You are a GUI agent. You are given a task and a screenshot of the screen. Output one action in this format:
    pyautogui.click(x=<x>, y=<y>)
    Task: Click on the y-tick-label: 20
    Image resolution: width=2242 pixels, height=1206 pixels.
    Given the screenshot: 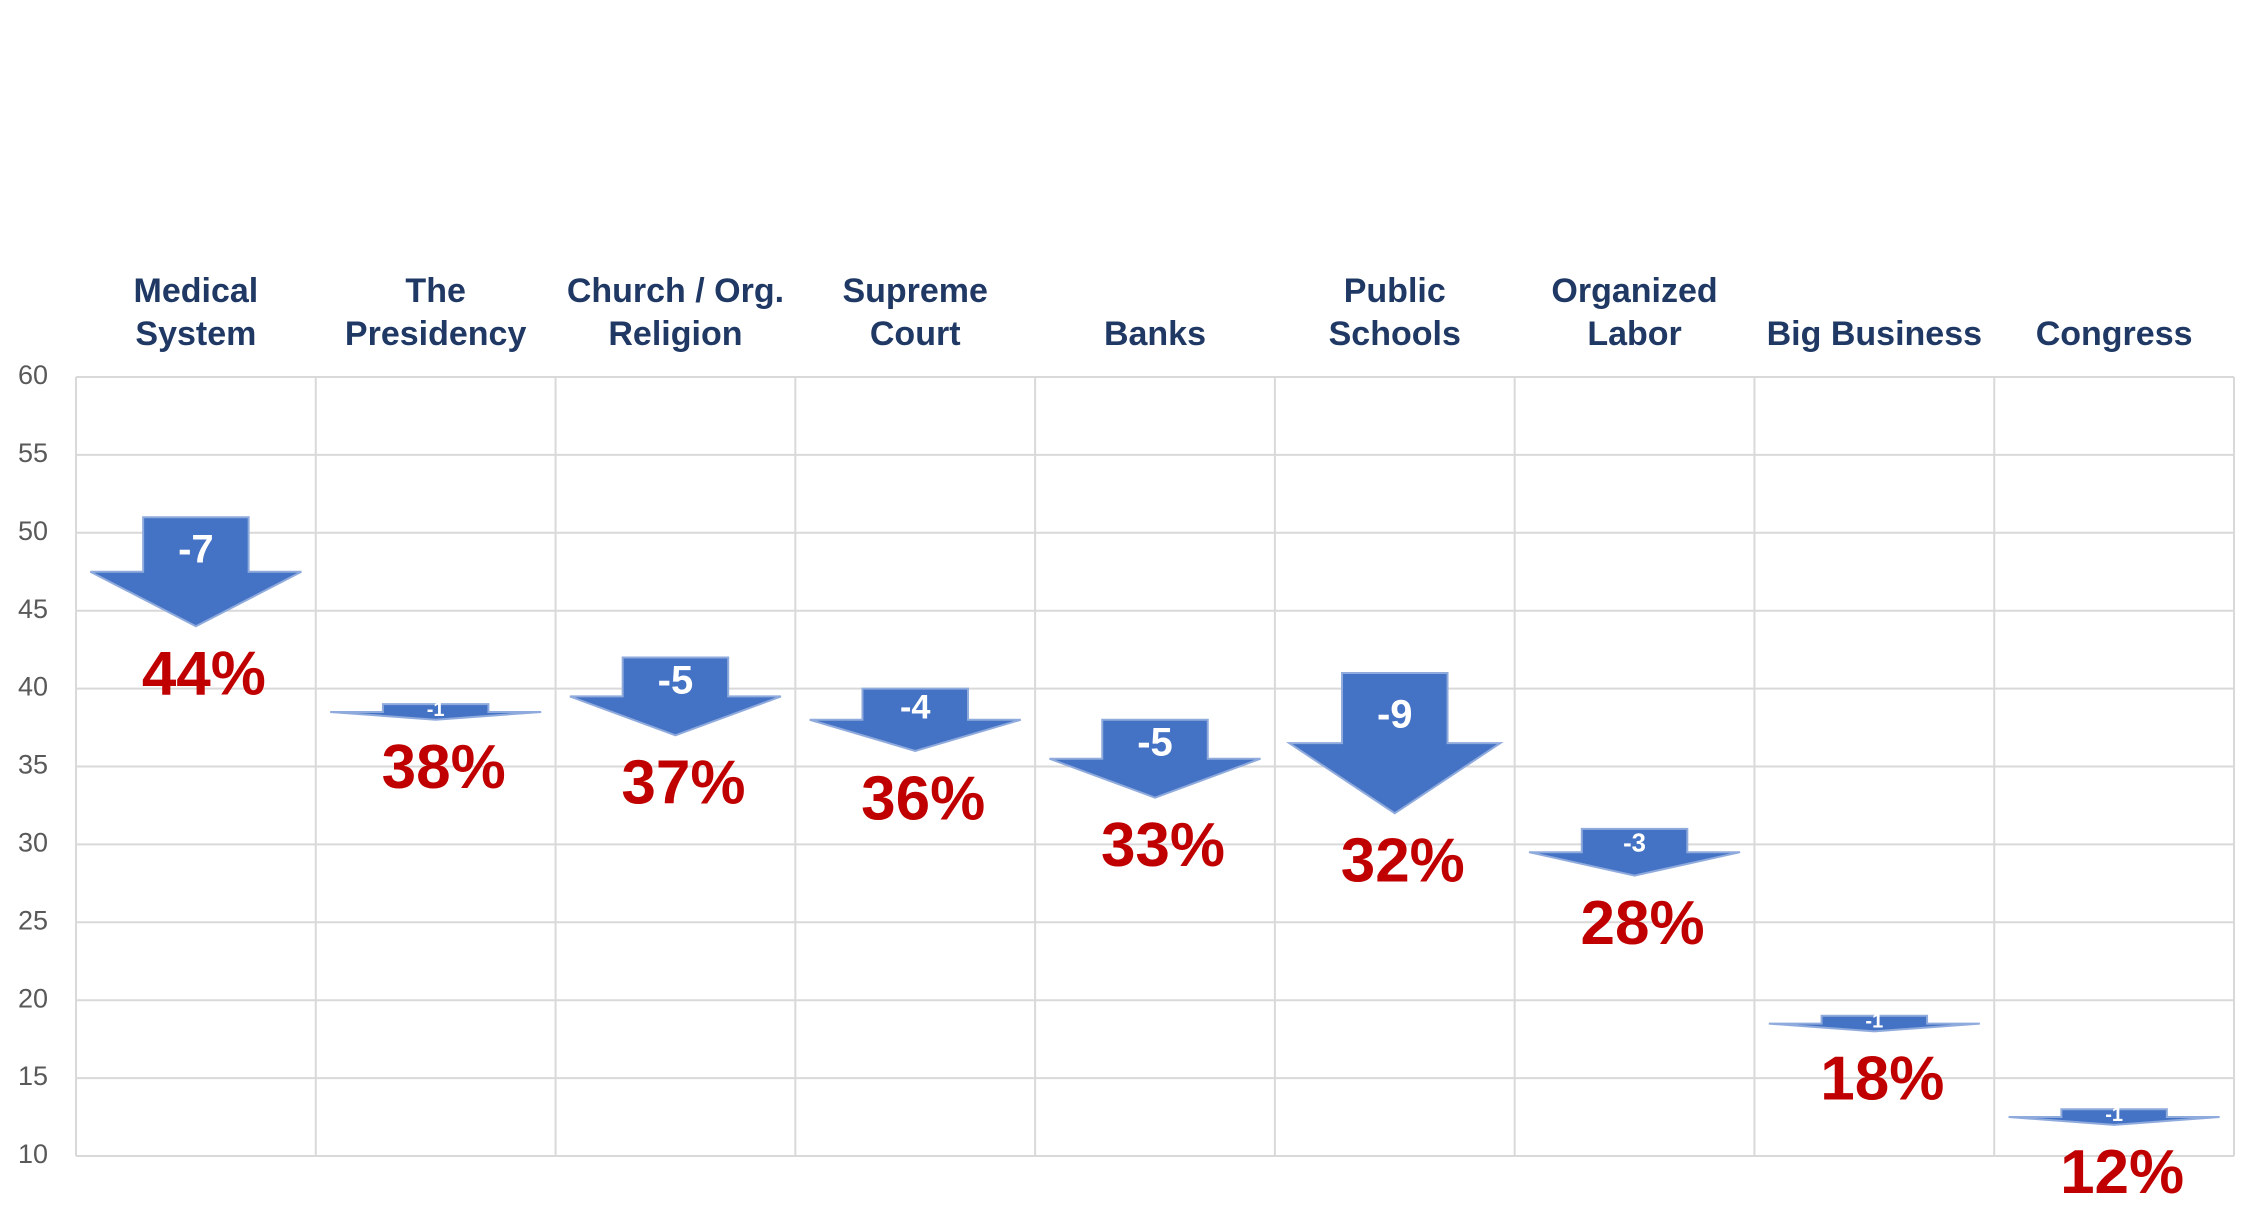 What is the action you would take?
    pyautogui.click(x=33, y=998)
    